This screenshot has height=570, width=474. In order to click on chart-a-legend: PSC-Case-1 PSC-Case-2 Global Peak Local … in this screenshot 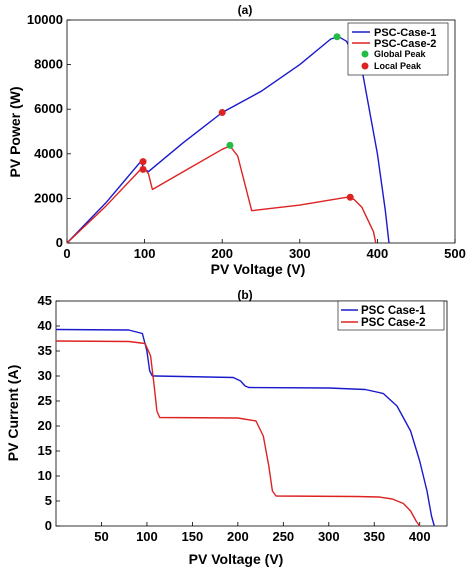, I will do `click(398, 49)`.